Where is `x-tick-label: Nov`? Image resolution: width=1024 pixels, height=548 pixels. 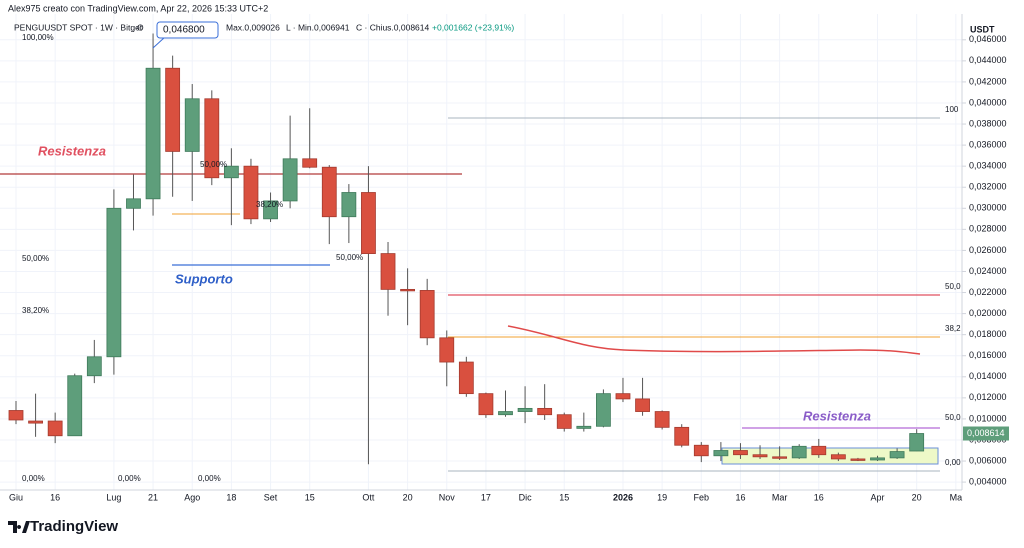 x-tick-label: Nov is located at coordinates (447, 497).